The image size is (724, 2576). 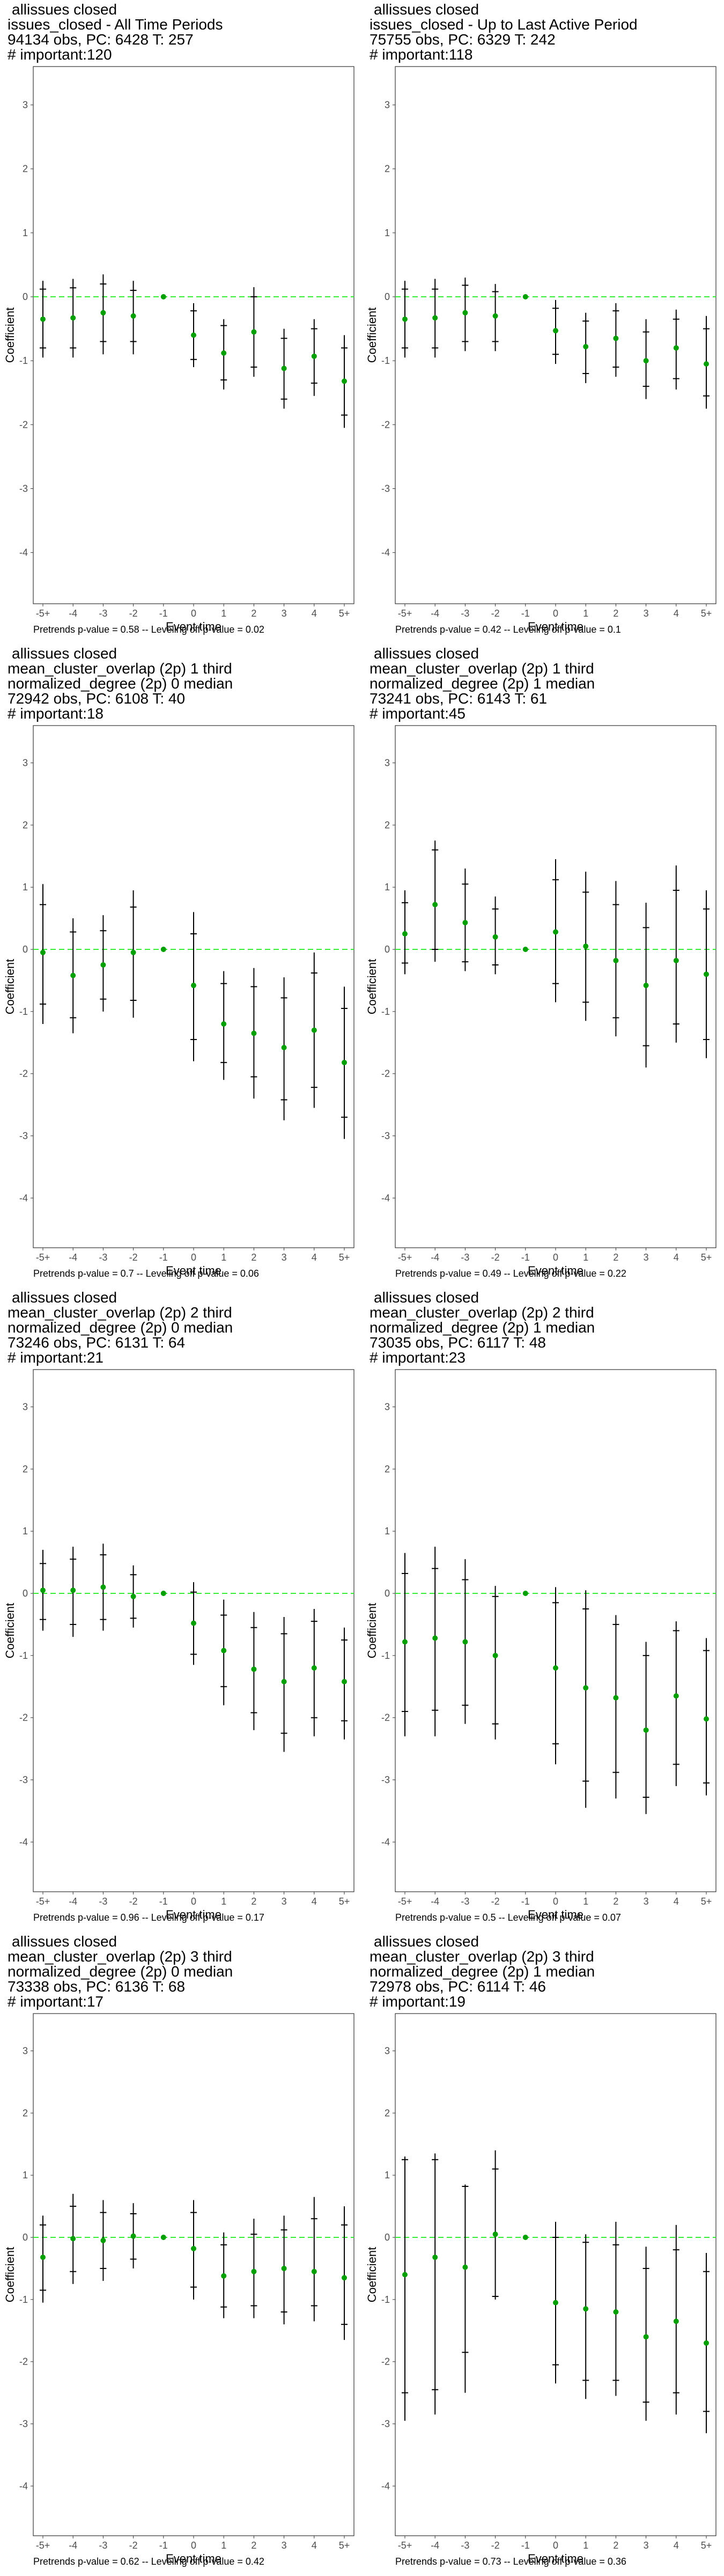 I want to click on chart-title-line: mean_cluster_overlap (2p) 1 third, so click(x=482, y=668).